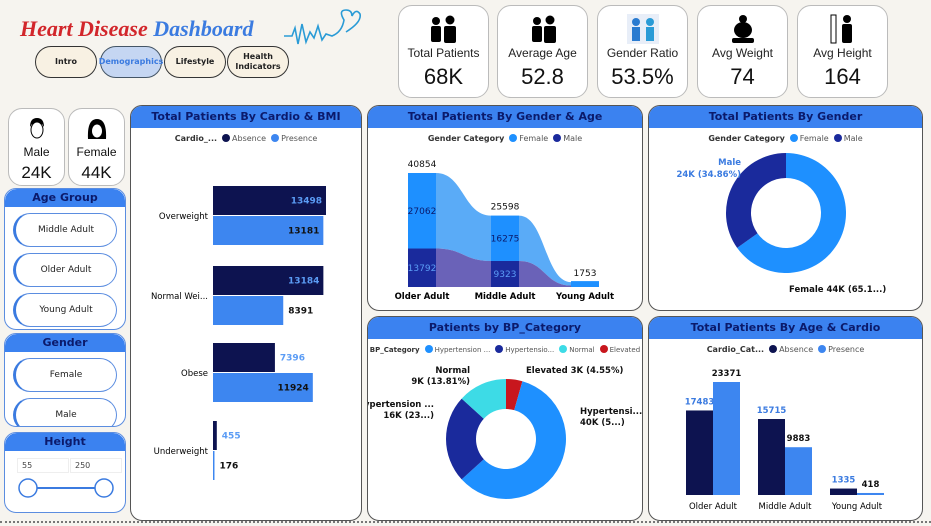 The width and height of the screenshot is (931, 526). What do you see at coordinates (66, 488) in the screenshot?
I see `height-range-slider` at bounding box center [66, 488].